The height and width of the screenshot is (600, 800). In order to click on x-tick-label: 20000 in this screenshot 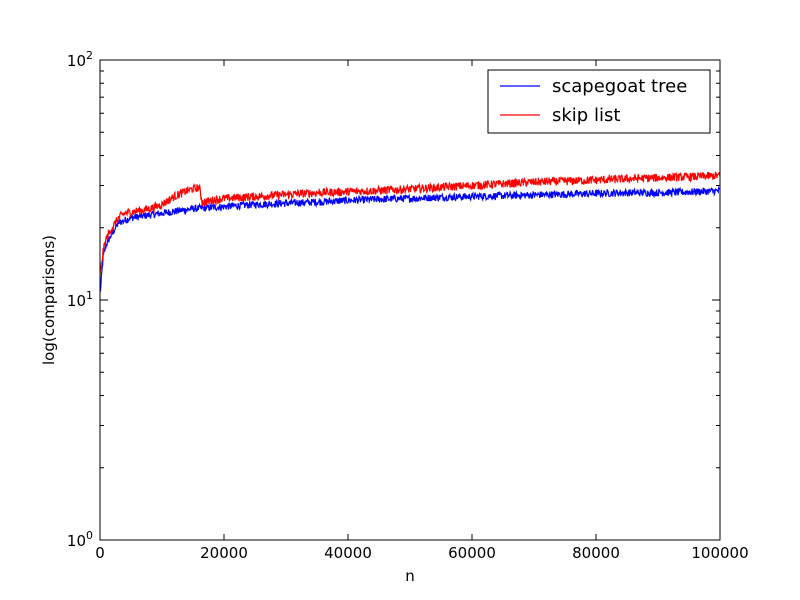, I will do `click(224, 553)`.